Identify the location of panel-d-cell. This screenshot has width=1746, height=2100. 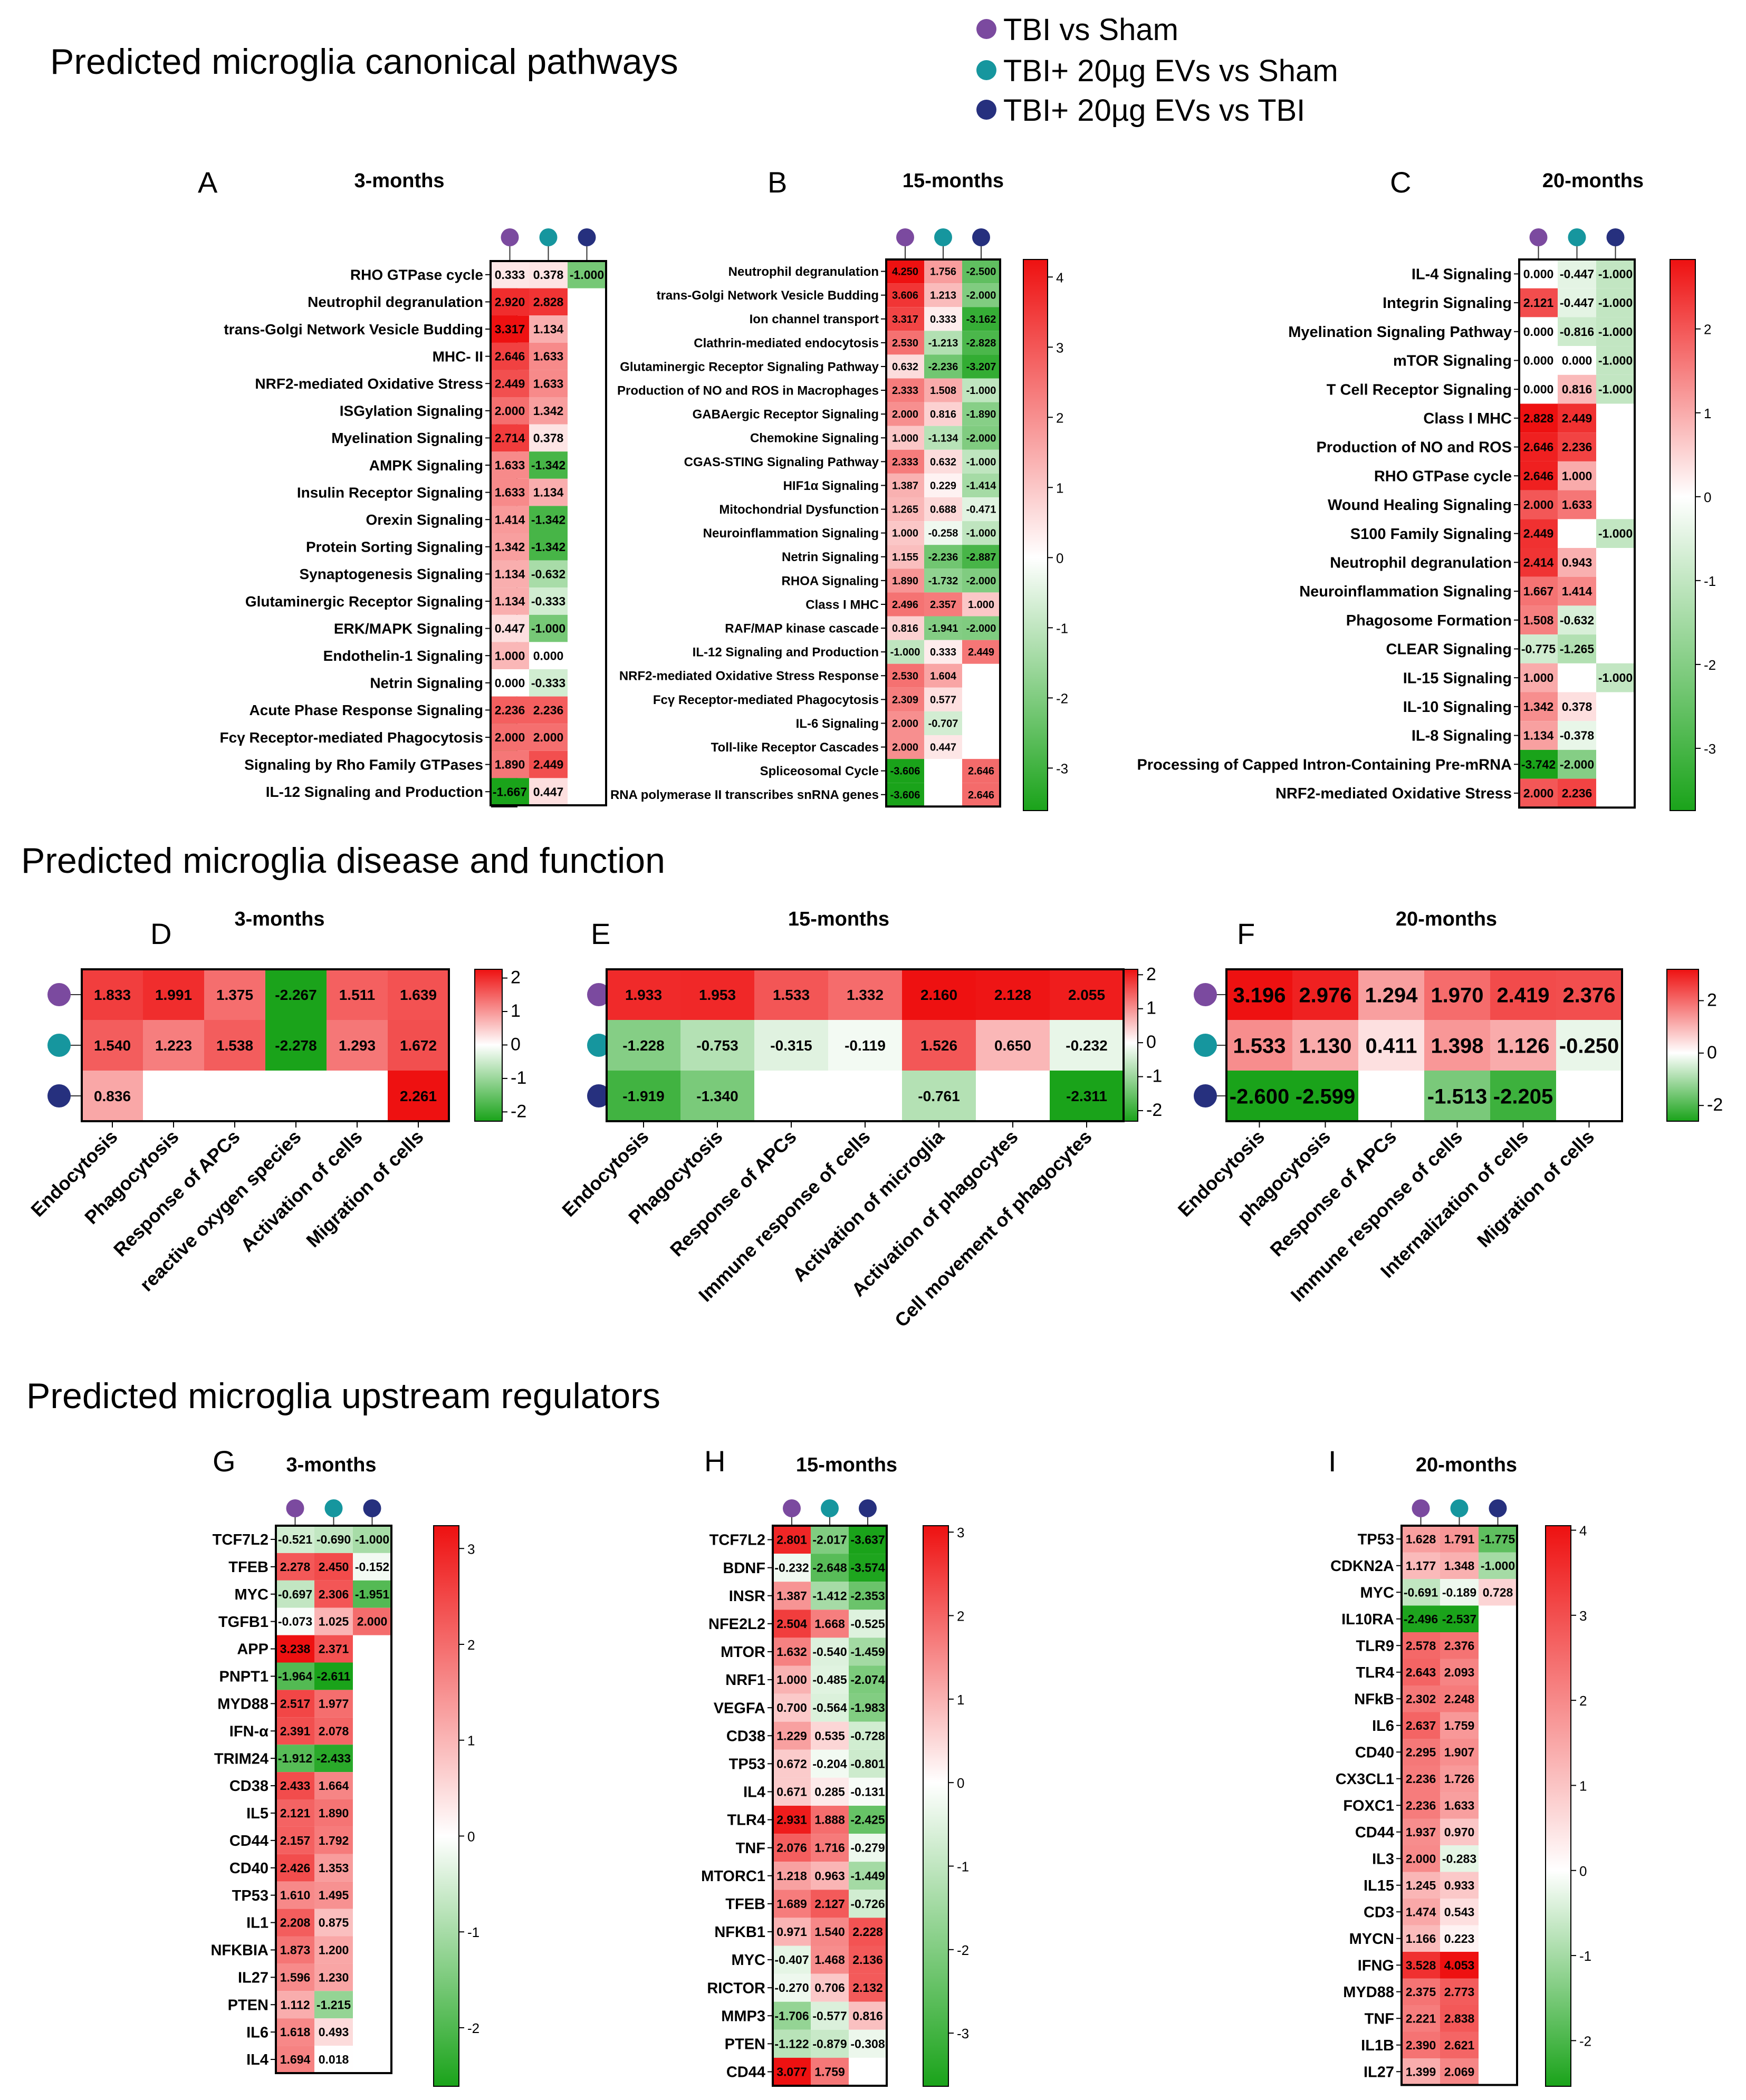
(112, 1045).